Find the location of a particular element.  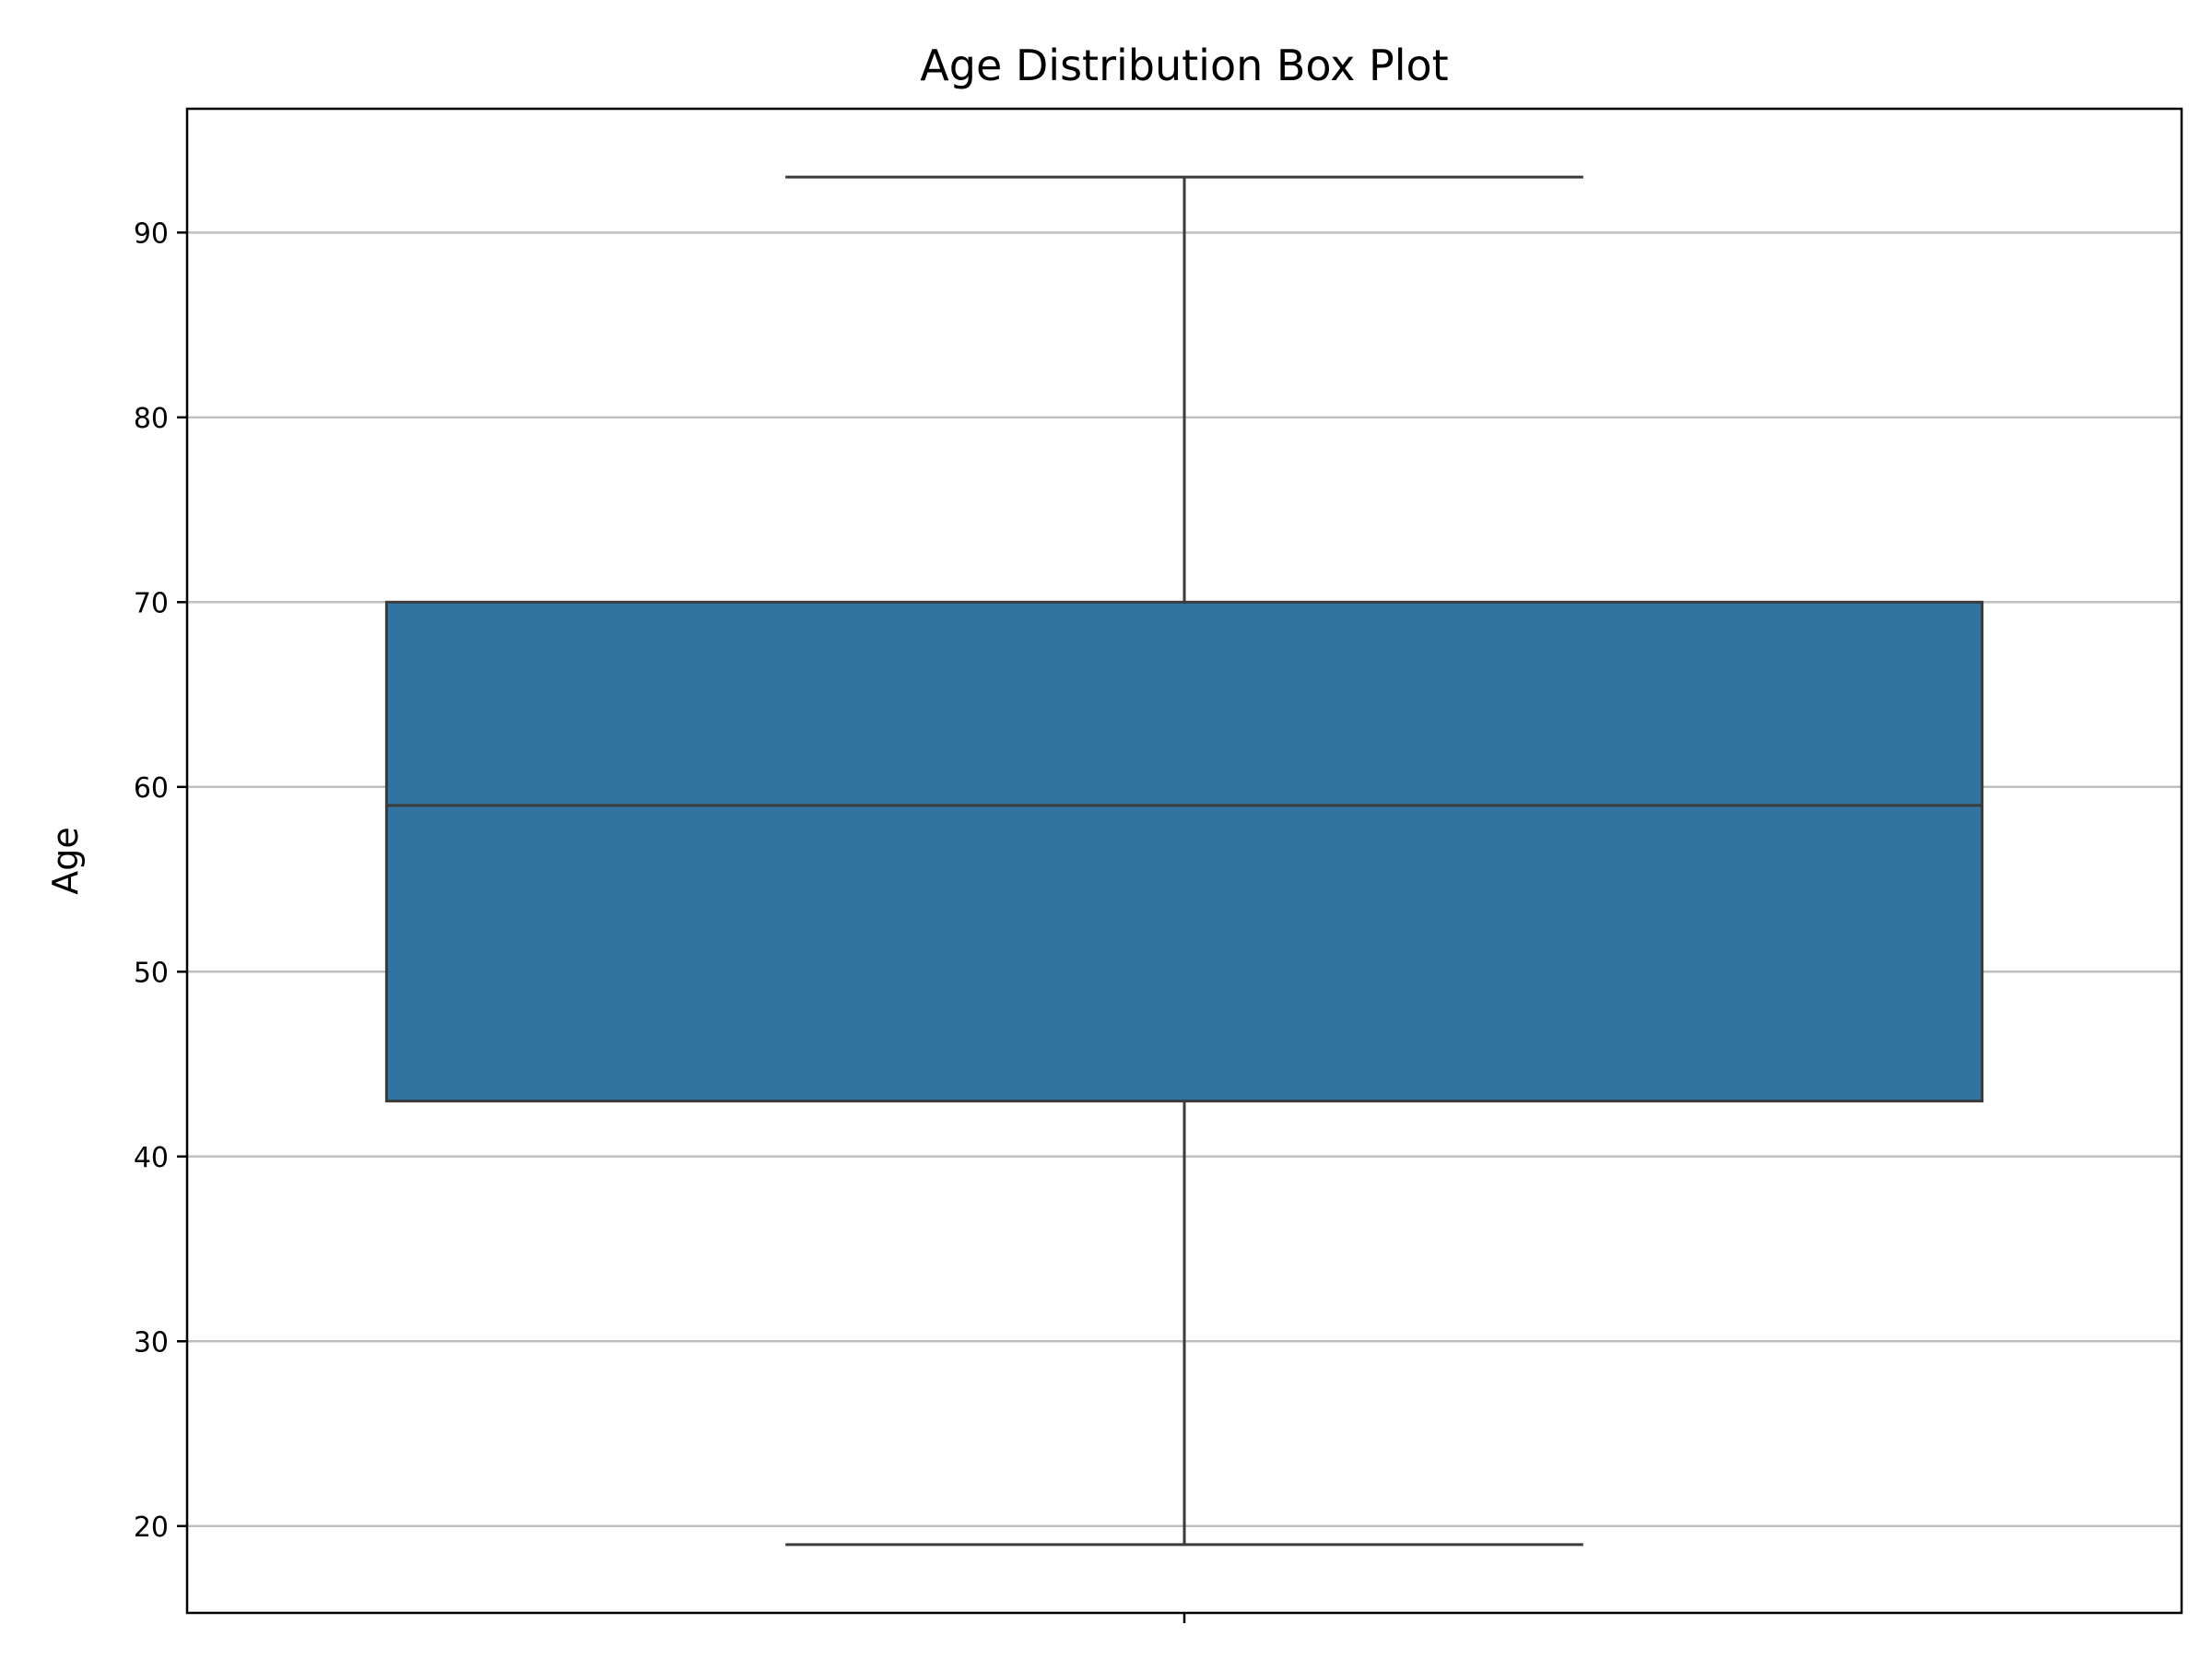

y-axis-label: Age is located at coordinates (65, 861).